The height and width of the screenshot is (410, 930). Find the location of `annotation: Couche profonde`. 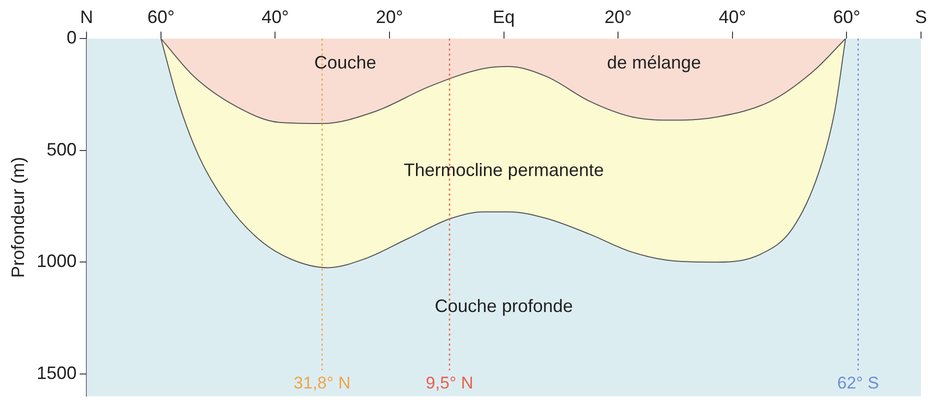

annotation: Couche profonde is located at coordinates (503, 306).